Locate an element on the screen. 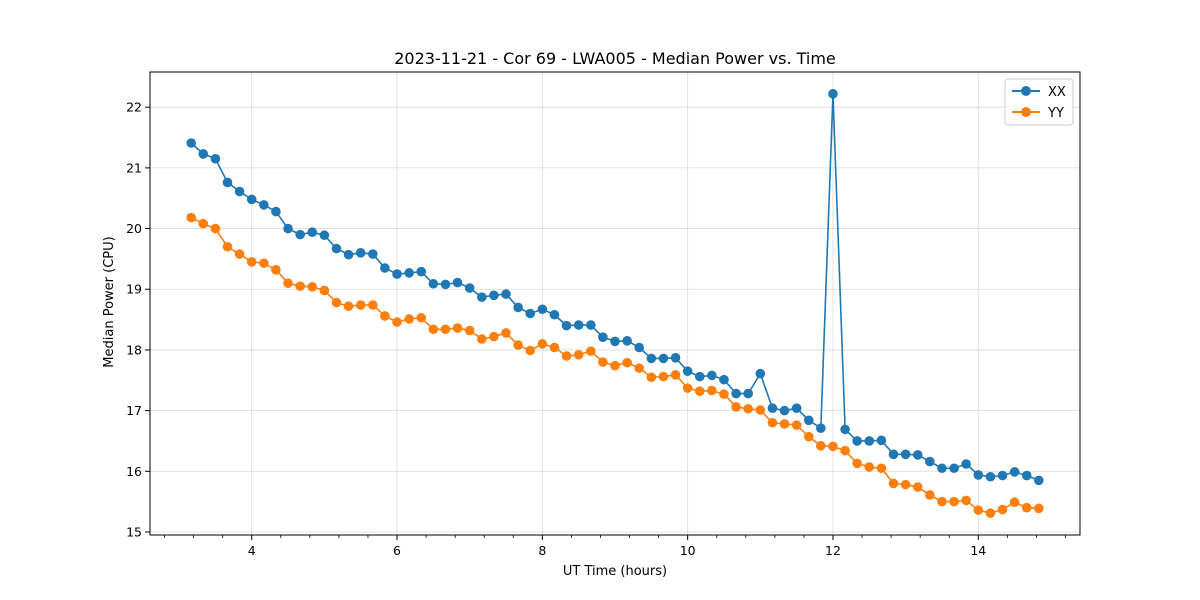 The height and width of the screenshot is (600, 1200). x-tick-label: 8 is located at coordinates (542, 550).